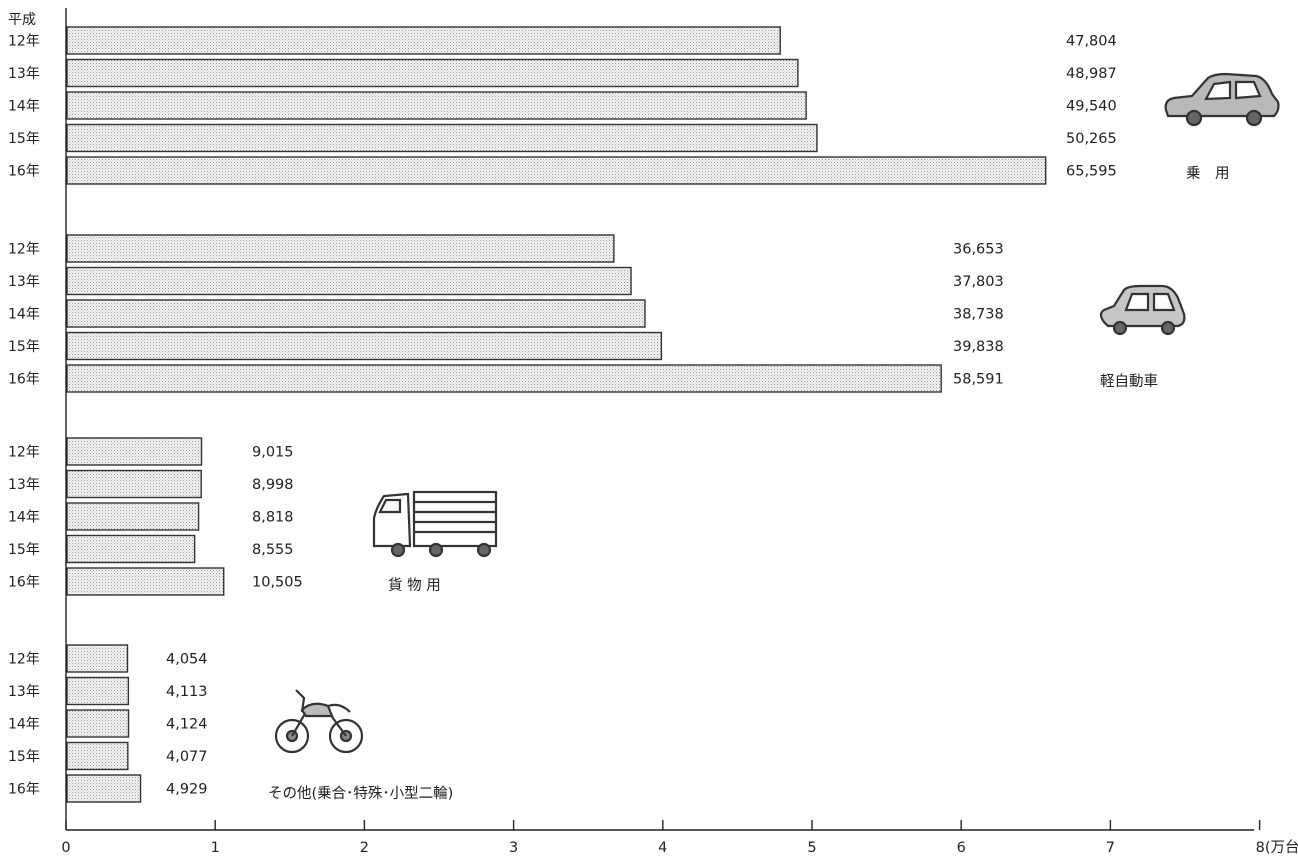 The width and height of the screenshot is (1298, 863). I want to click on x-tick-label: 3, so click(513, 848).